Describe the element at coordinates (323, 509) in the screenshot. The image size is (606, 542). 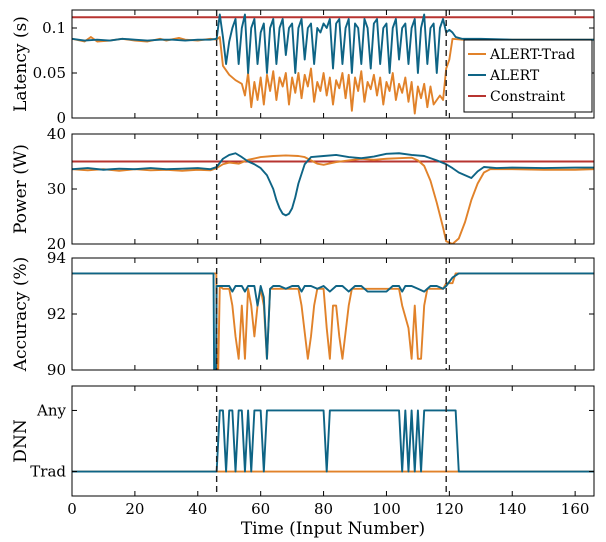
I see `x-tick-label: 80` at that location.